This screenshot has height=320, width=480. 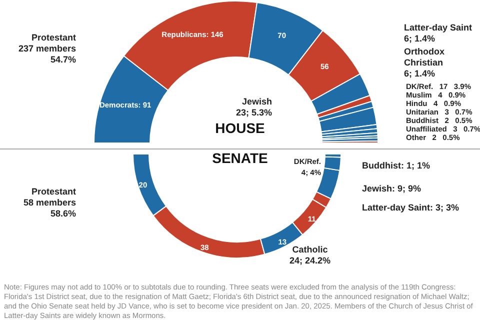 What do you see at coordinates (438, 33) in the screenshot?
I see `text: Latter-day Saint 6; 1.4%` at bounding box center [438, 33].